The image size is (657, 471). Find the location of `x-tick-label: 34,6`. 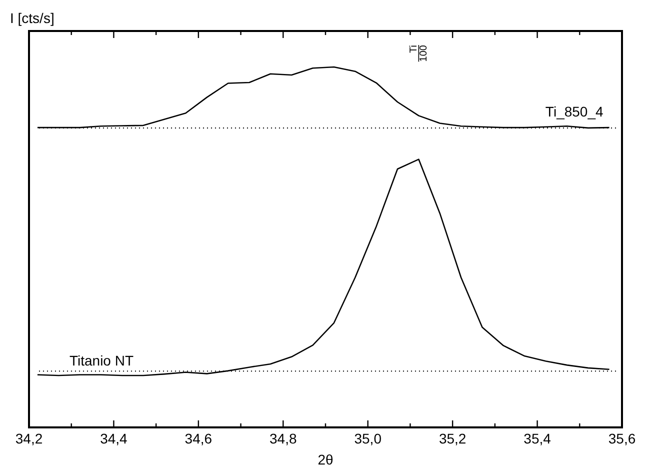

x-tick-label: 34,6 is located at coordinates (198, 438).